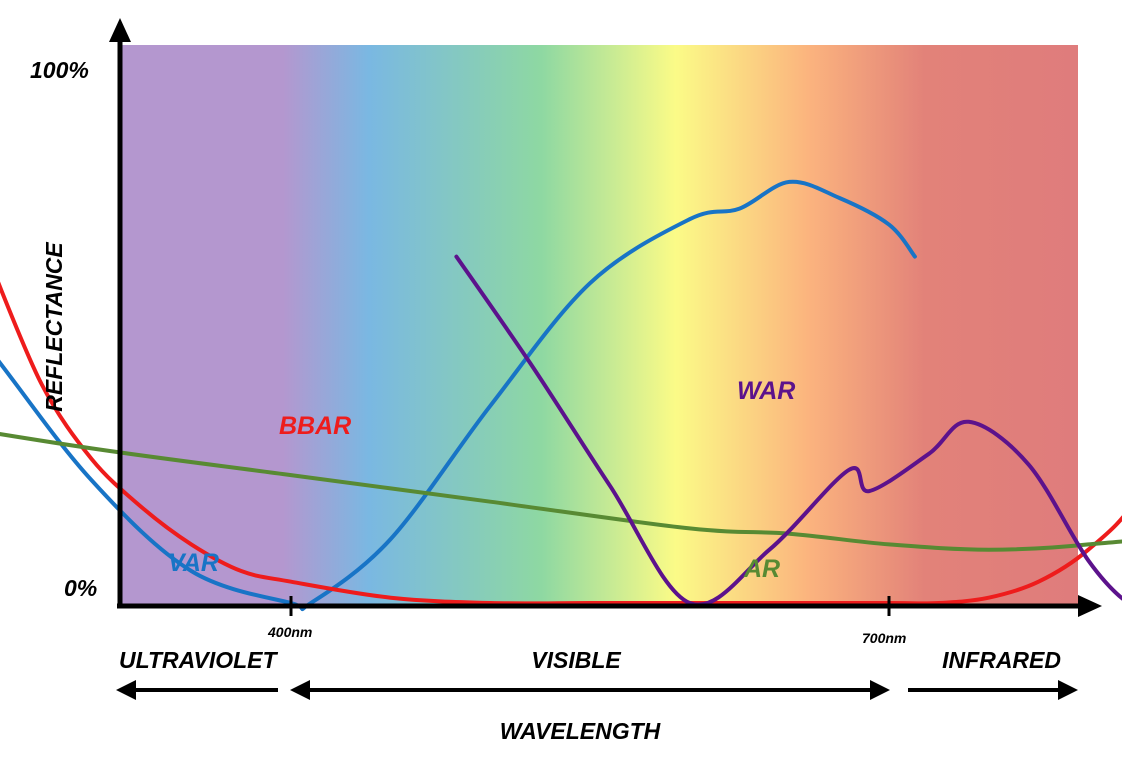 The width and height of the screenshot is (1122, 766). I want to click on region-arrows, so click(597, 690).